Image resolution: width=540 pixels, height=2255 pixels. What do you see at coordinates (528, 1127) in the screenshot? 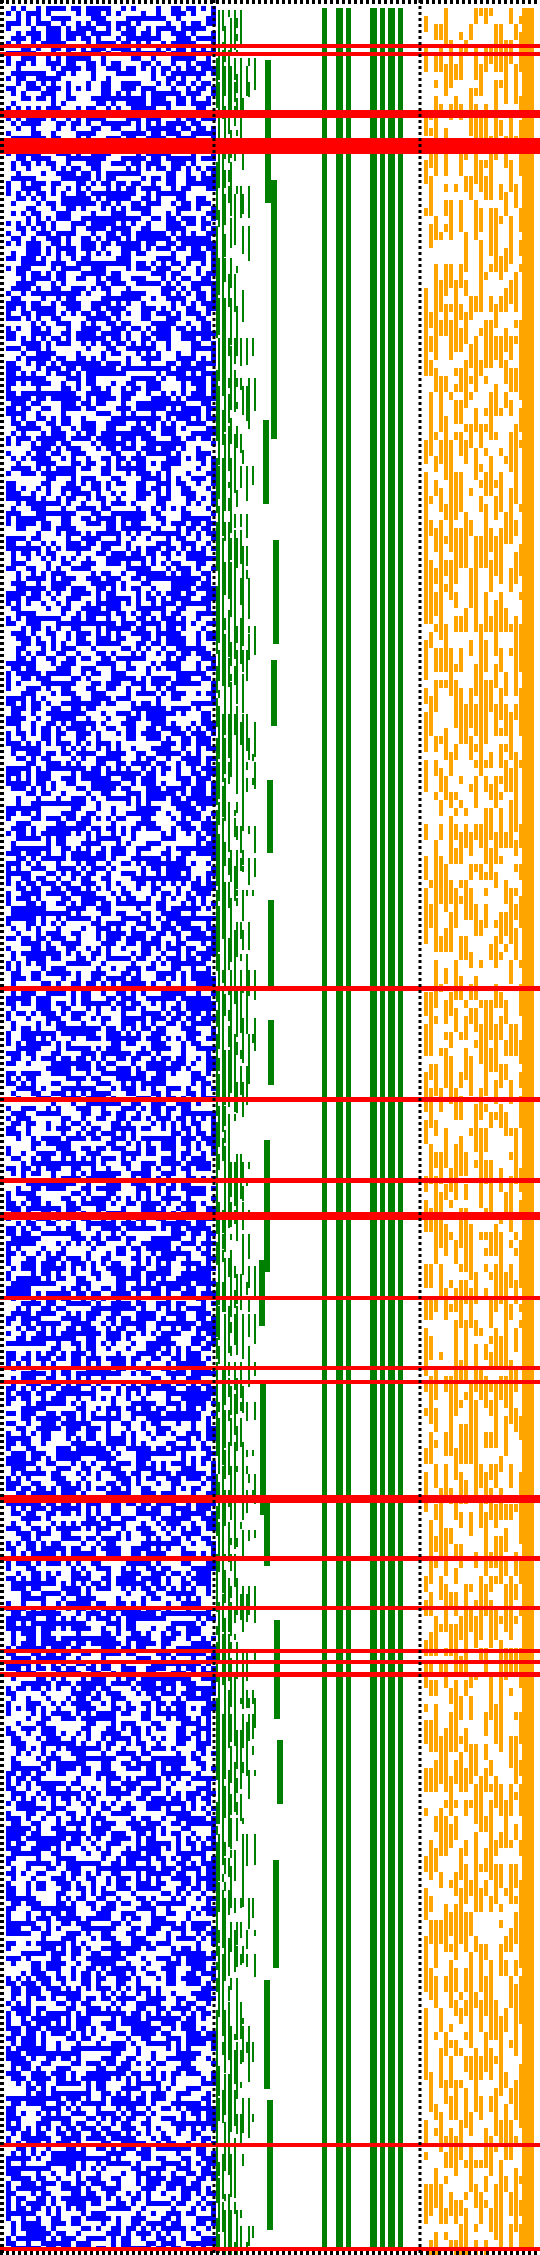
I see `orange-right-column` at bounding box center [528, 1127].